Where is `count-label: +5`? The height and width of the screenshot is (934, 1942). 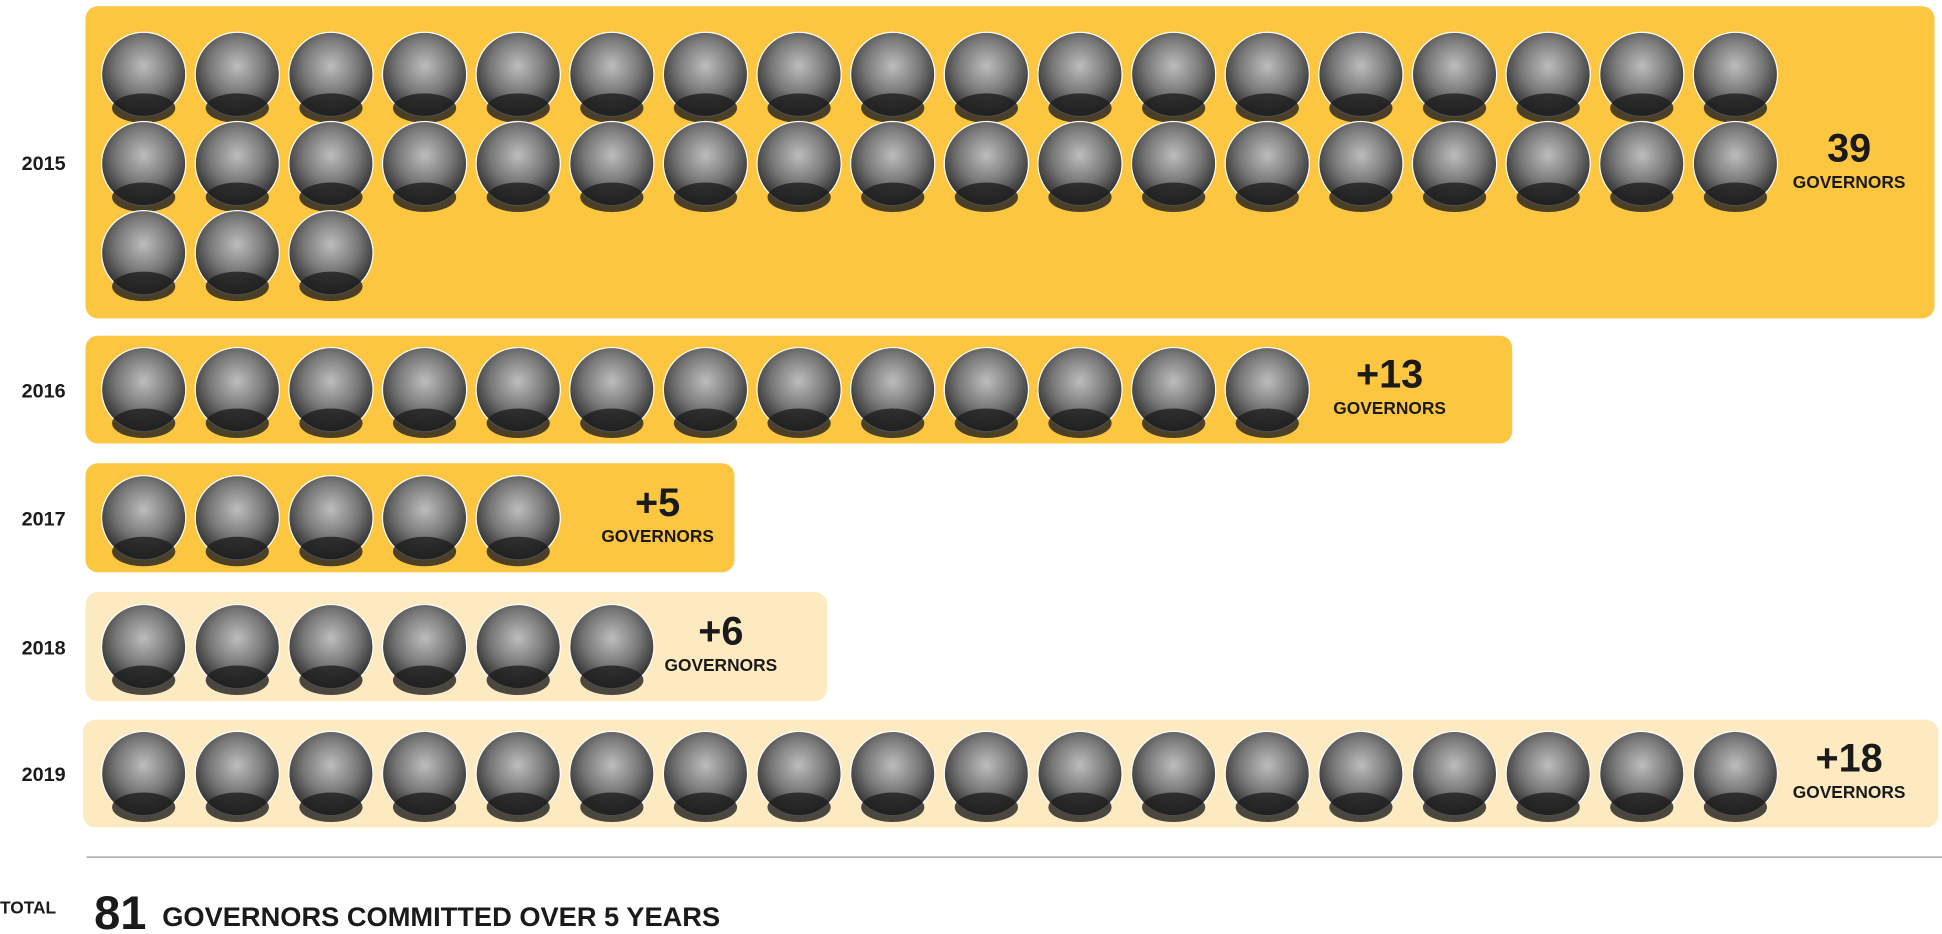 count-label: +5 is located at coordinates (657, 503).